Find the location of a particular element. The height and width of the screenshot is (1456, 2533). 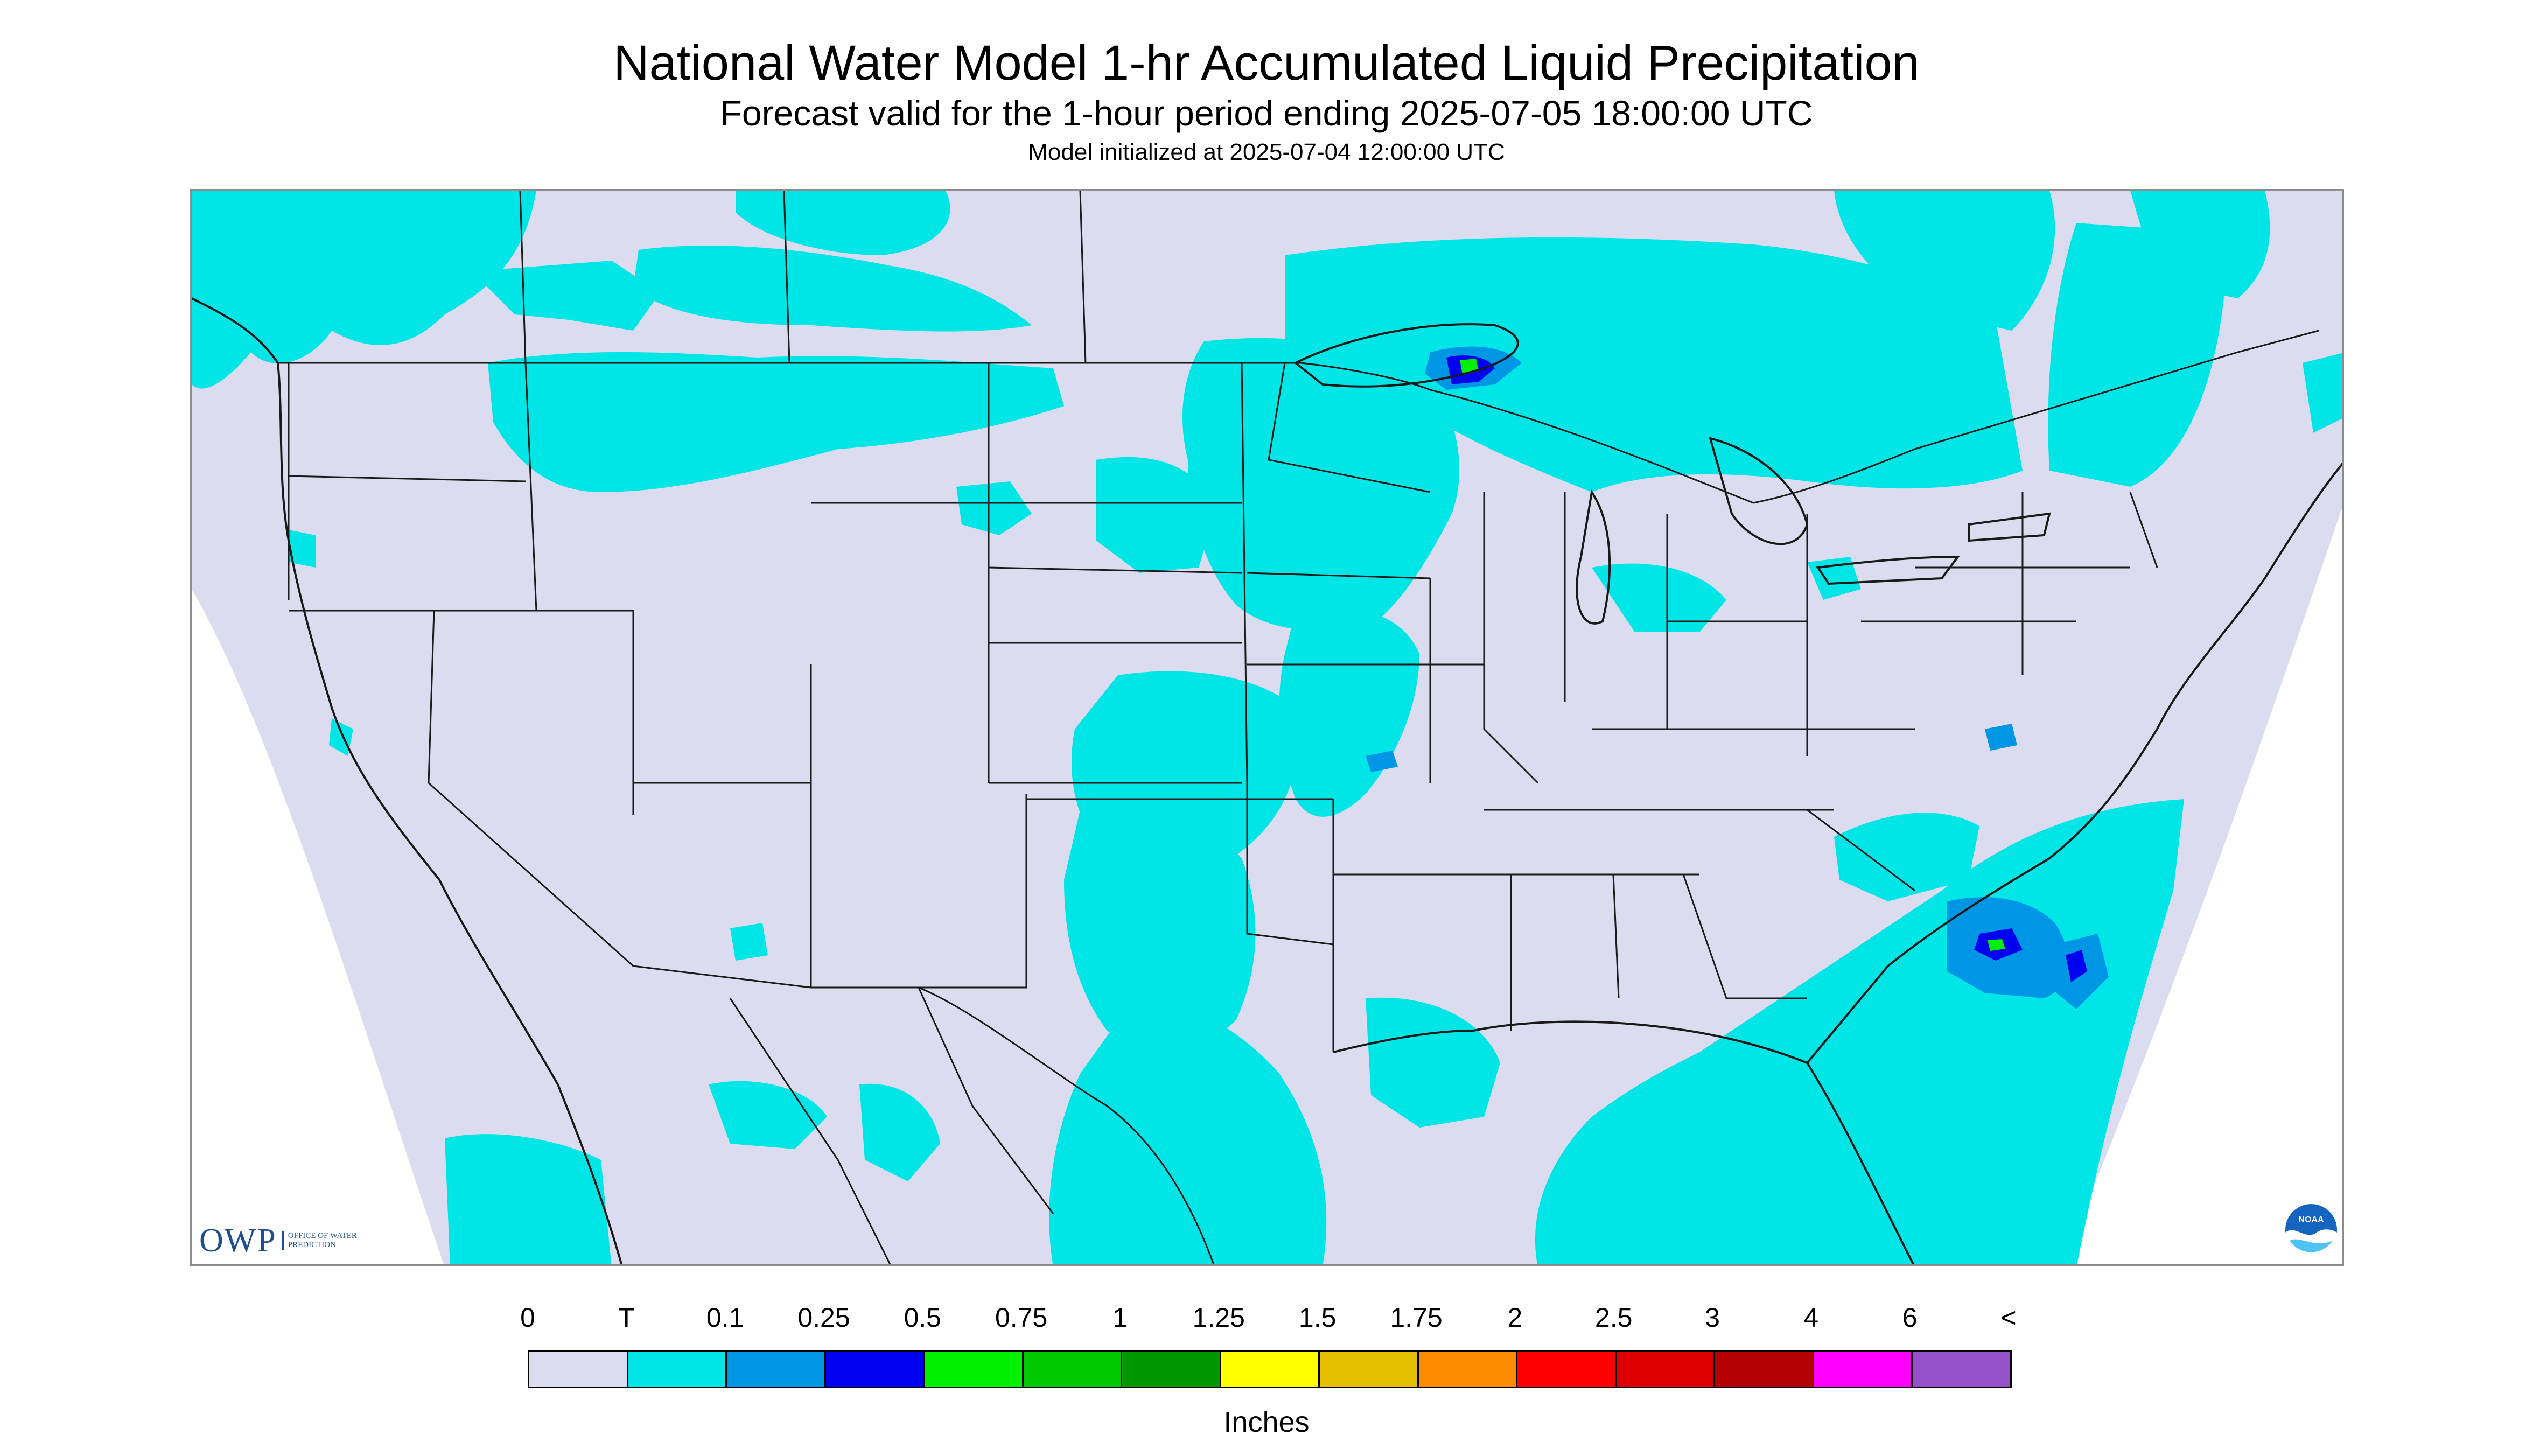

legend-label: 1.5 is located at coordinates (1317, 1318).